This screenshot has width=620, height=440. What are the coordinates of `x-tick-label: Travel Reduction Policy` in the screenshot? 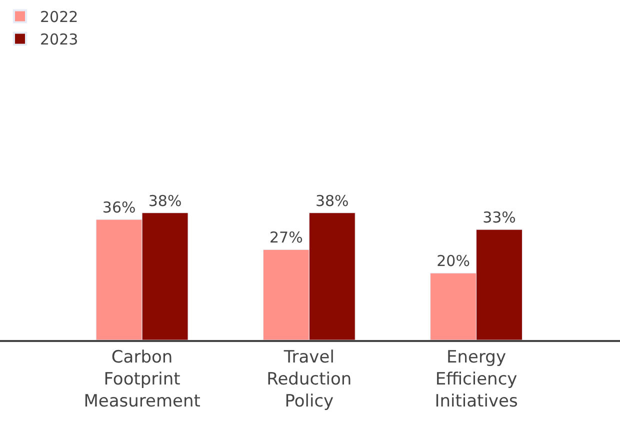 It's located at (309, 379).